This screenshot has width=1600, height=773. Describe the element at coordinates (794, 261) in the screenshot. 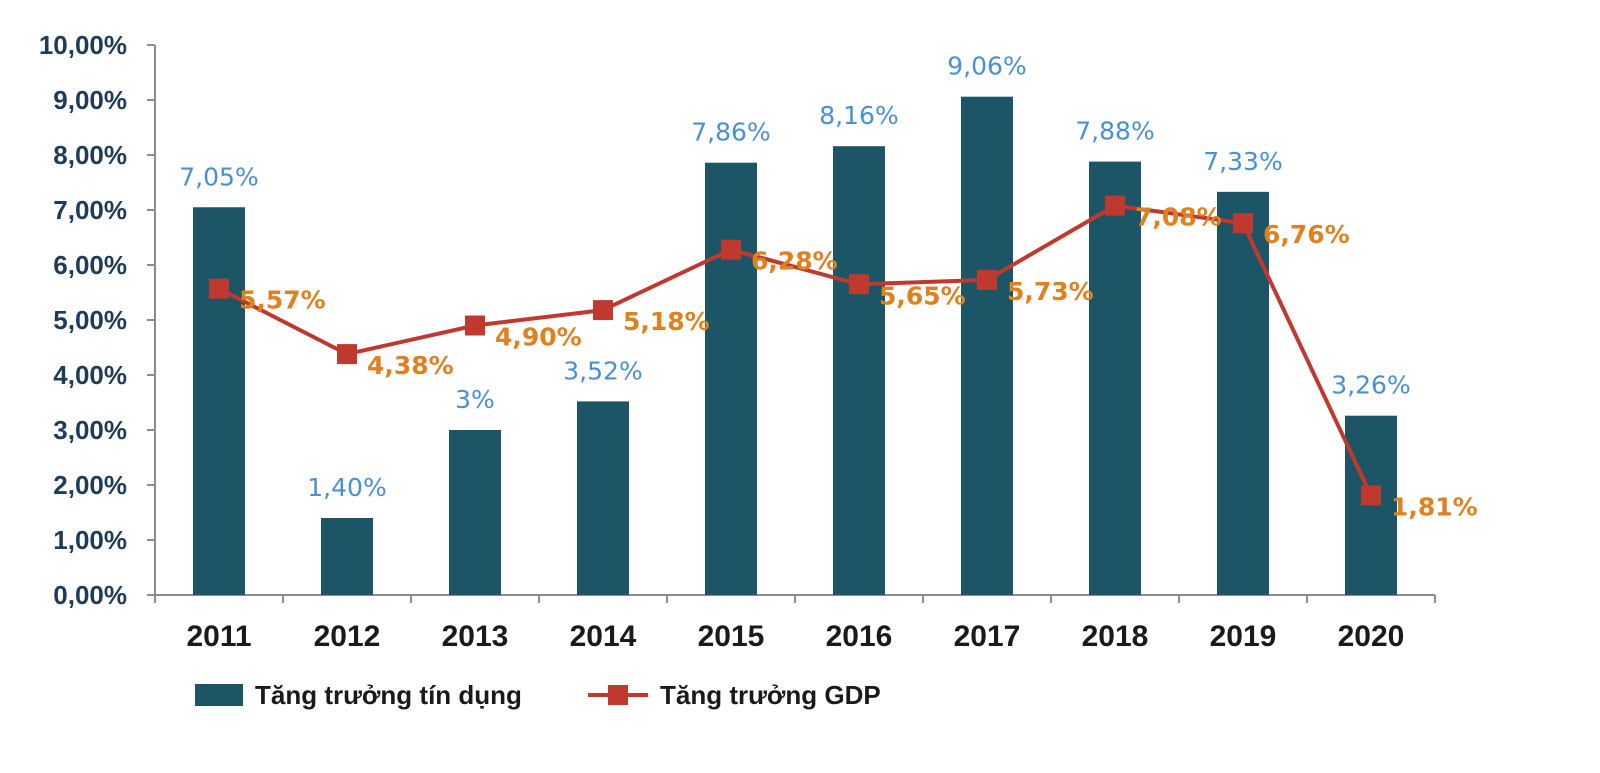

I see `gdp-data-label: 6,28%` at that location.